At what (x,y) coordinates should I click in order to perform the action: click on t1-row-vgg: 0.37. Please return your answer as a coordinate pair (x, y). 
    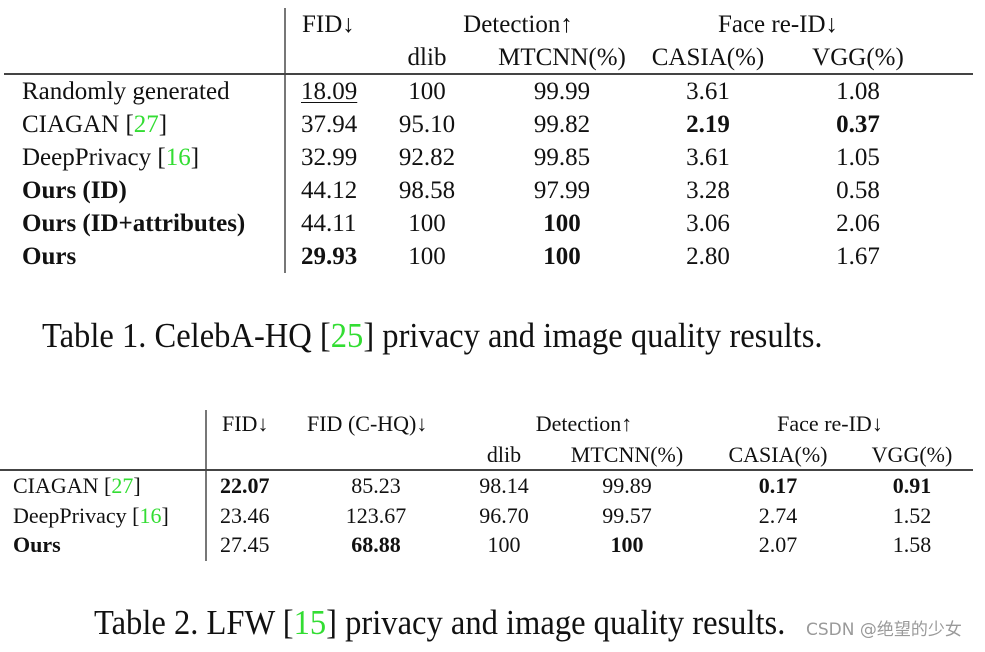
    Looking at the image, I should click on (858, 124).